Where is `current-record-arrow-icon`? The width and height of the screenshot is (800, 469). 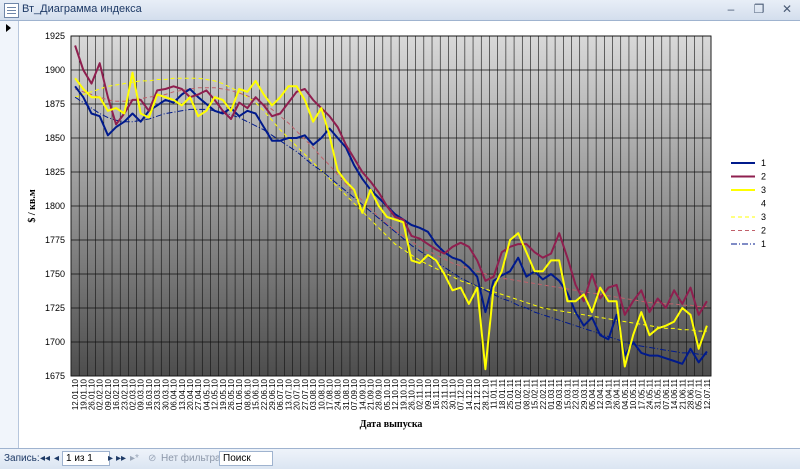 current-record-arrow-icon is located at coordinates (8, 28).